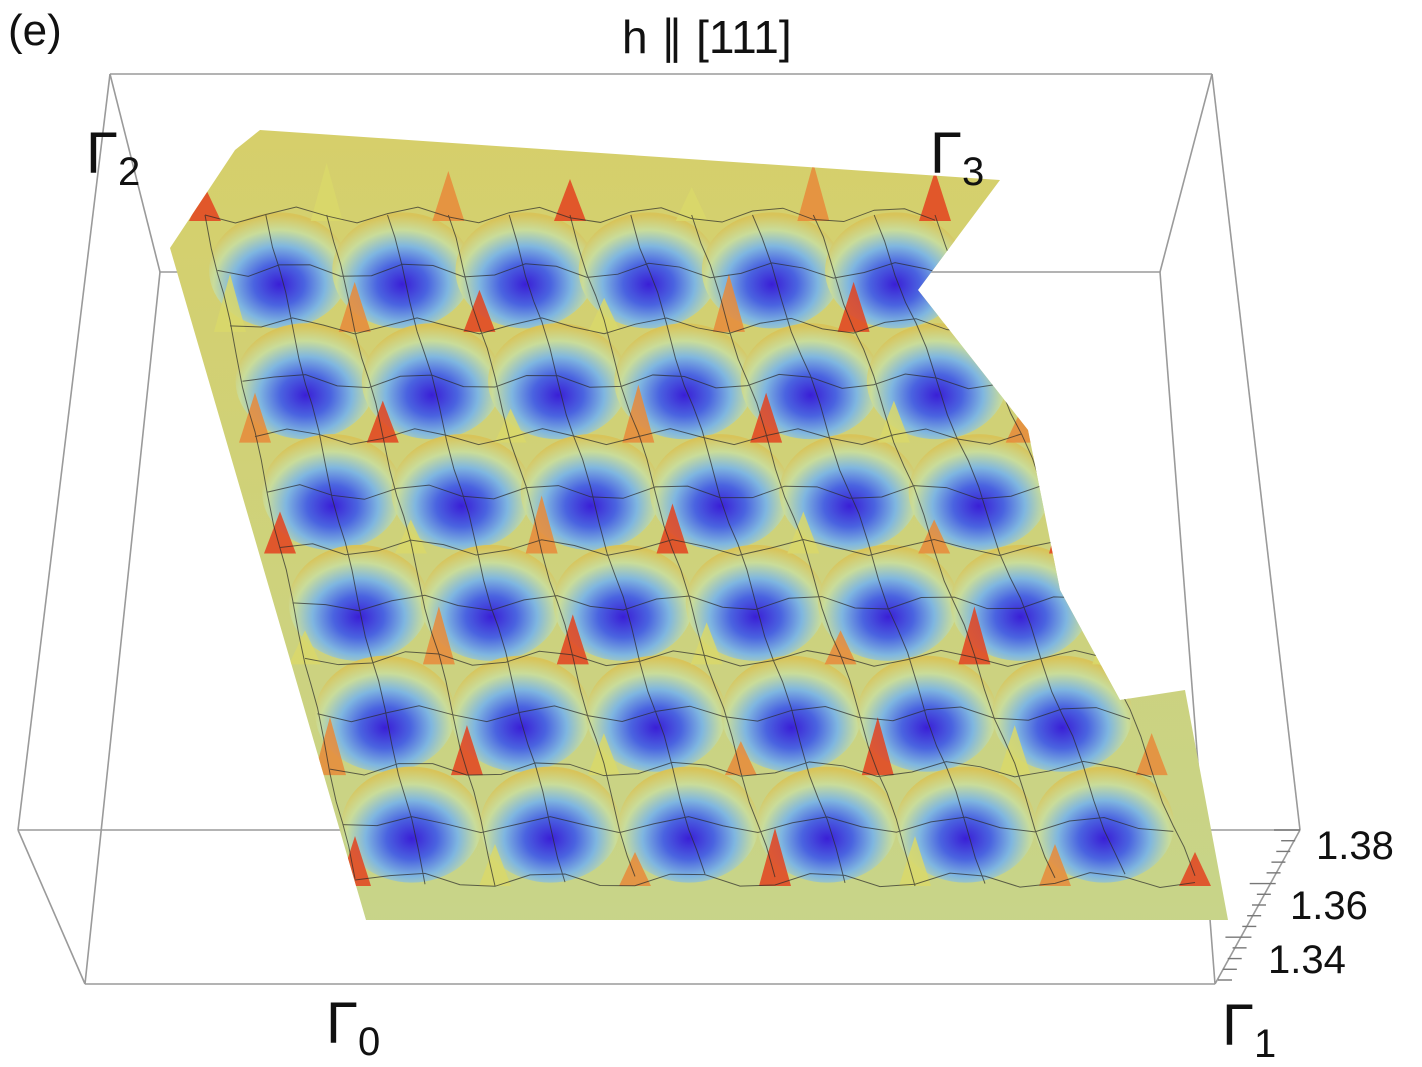 Image resolution: width=1422 pixels, height=1067 pixels. I want to click on panel-label: (e), so click(35, 30).